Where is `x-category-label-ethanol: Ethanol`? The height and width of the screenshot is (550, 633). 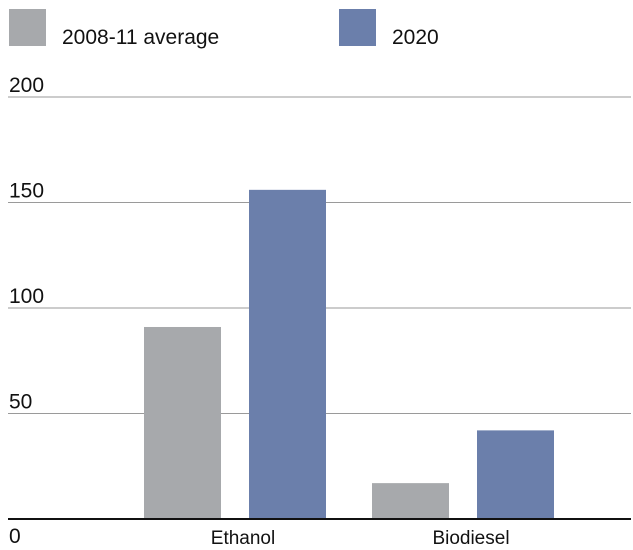
x-category-label-ethanol: Ethanol is located at coordinates (243, 538).